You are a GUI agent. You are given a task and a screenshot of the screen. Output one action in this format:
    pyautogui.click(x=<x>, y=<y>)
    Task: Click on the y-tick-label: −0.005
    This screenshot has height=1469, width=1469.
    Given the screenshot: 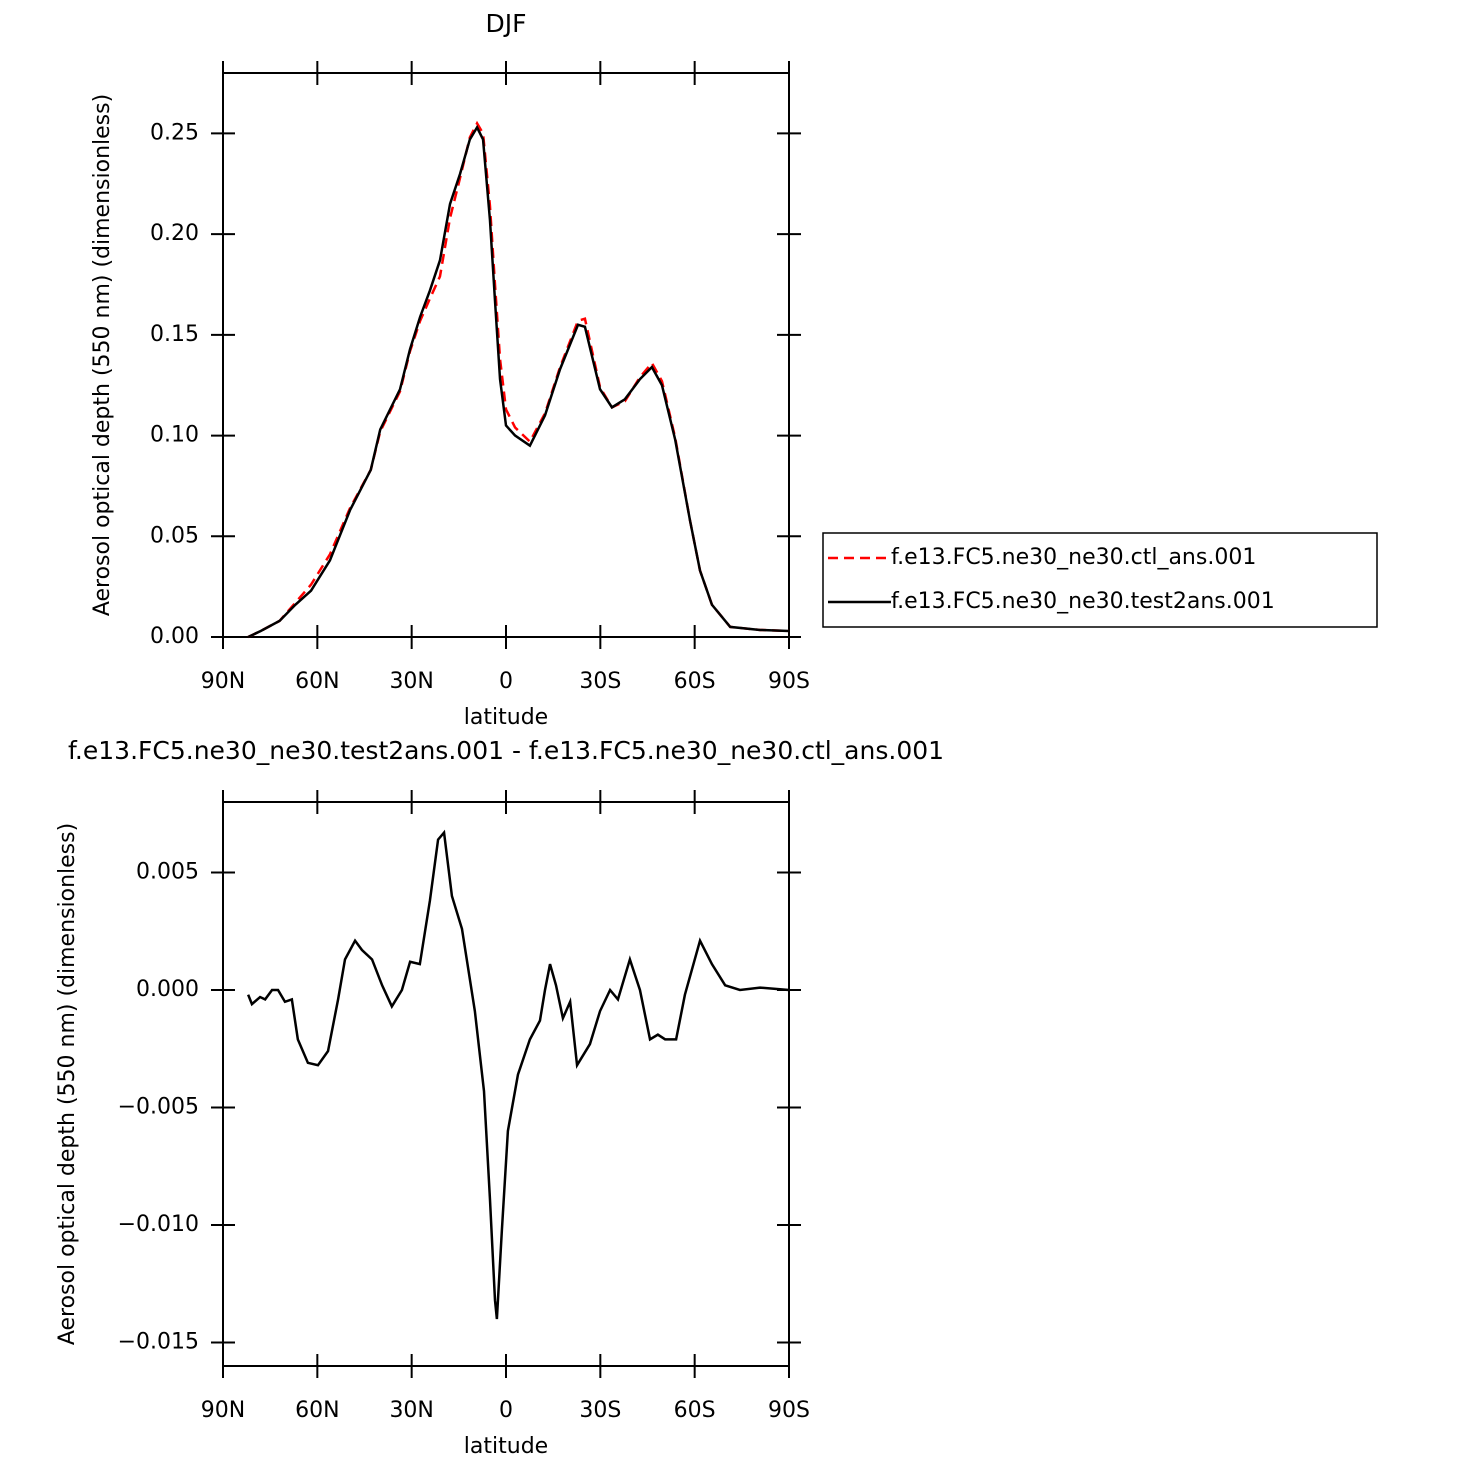 What is the action you would take?
    pyautogui.click(x=158, y=1107)
    